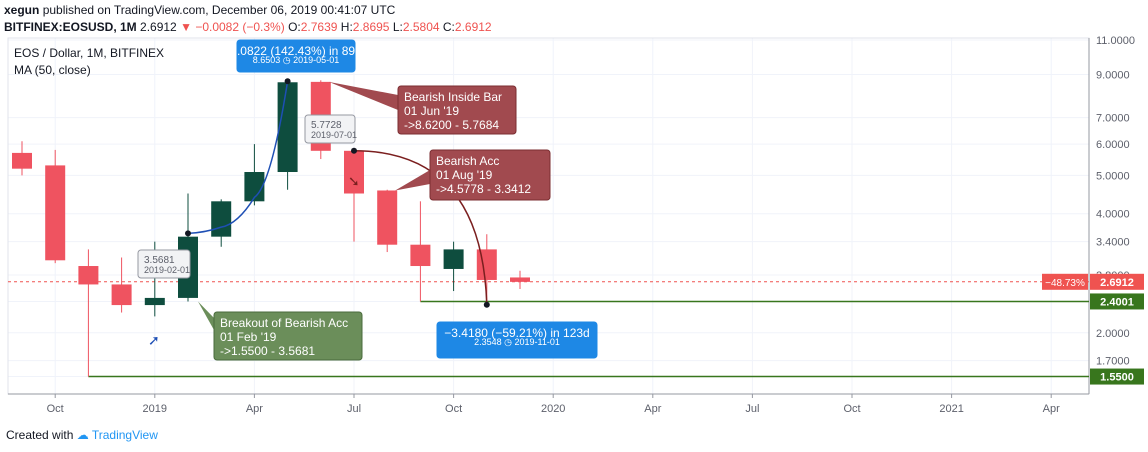 Image resolution: width=1148 pixels, height=452 pixels. I want to click on breakout-pointer, so click(206, 315).